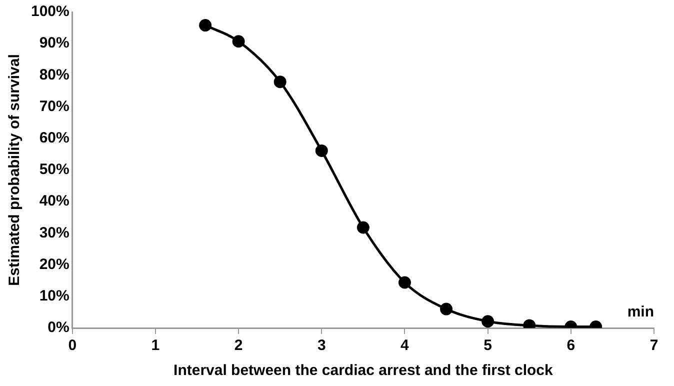  Describe the element at coordinates (654, 345) in the screenshot. I see `x-tick-label: 7` at that location.